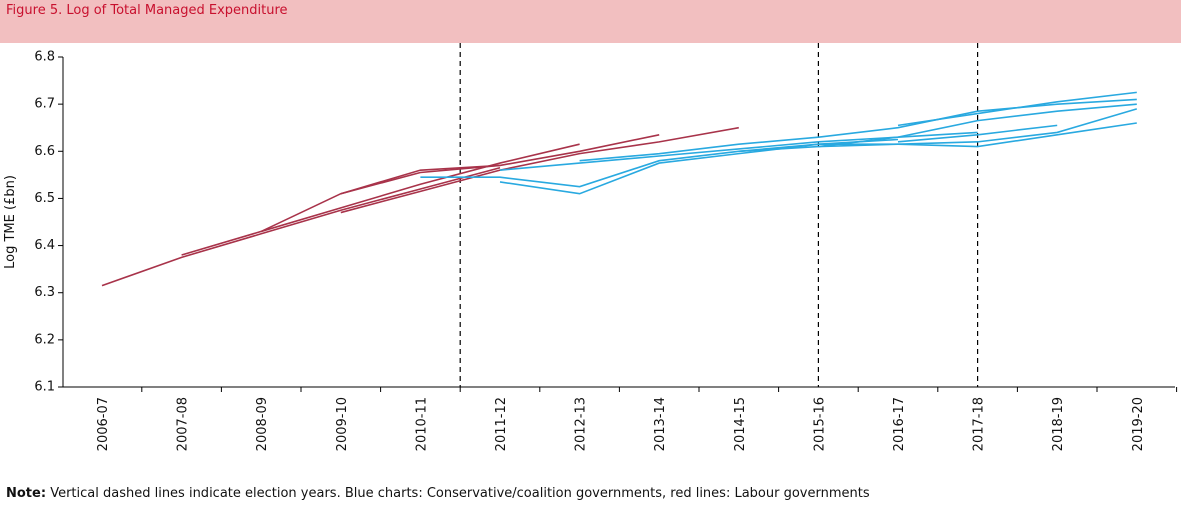 This screenshot has width=1181, height=513. What do you see at coordinates (1138, 424) in the screenshot?
I see `x-tick-label: 2019-20` at bounding box center [1138, 424].